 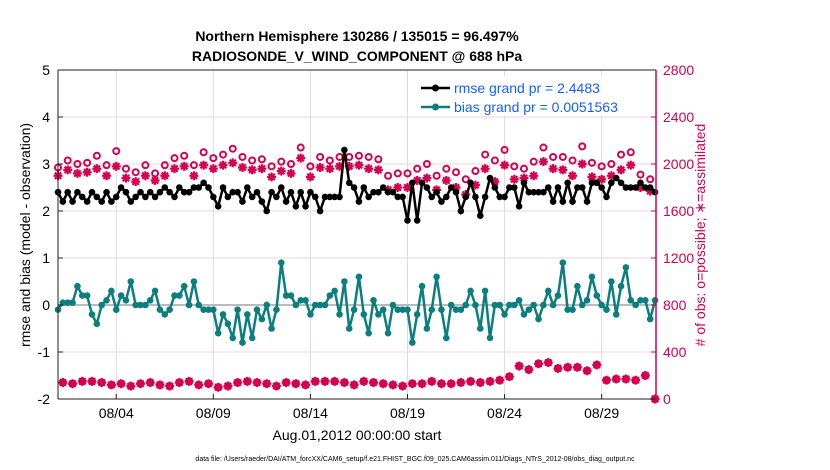 I want to click on x-tick-label: 08/29, so click(x=601, y=413).